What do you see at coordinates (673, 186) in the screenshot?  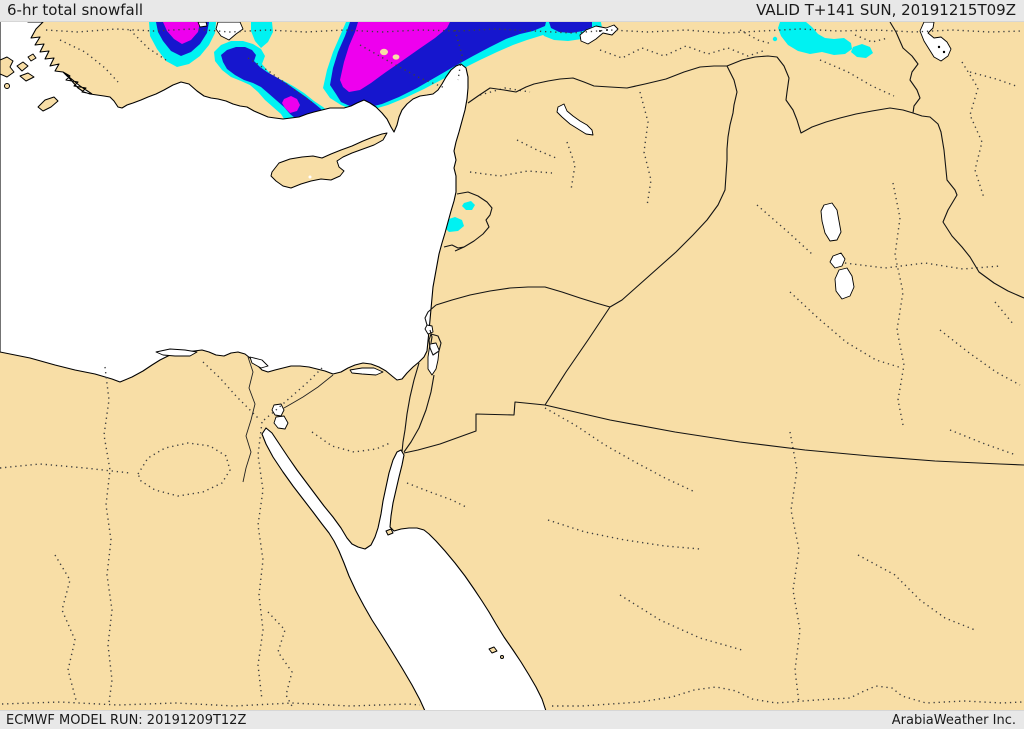 I see `border-syria-iraq` at bounding box center [673, 186].